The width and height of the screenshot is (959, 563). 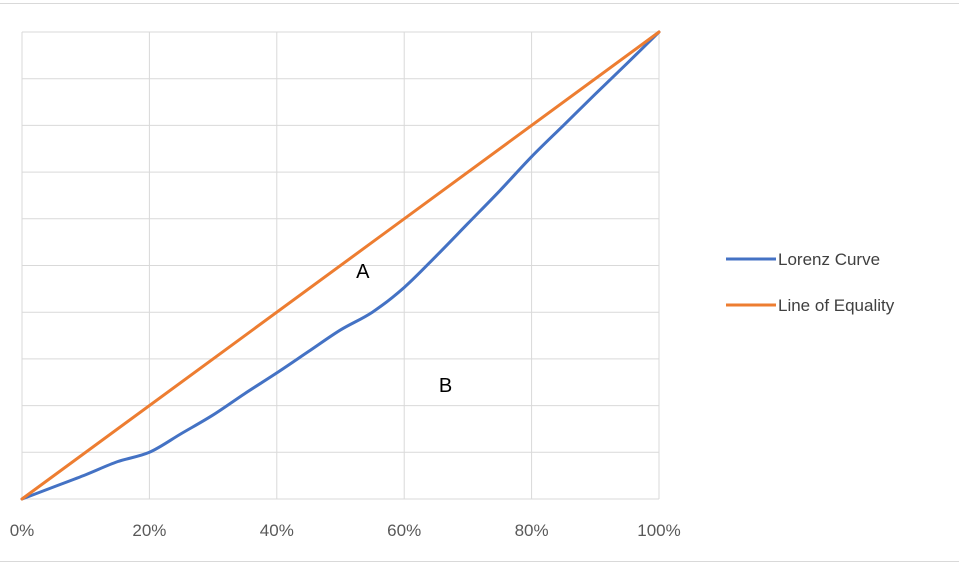 What do you see at coordinates (404, 530) in the screenshot?
I see `x-tick-label: 60%` at bounding box center [404, 530].